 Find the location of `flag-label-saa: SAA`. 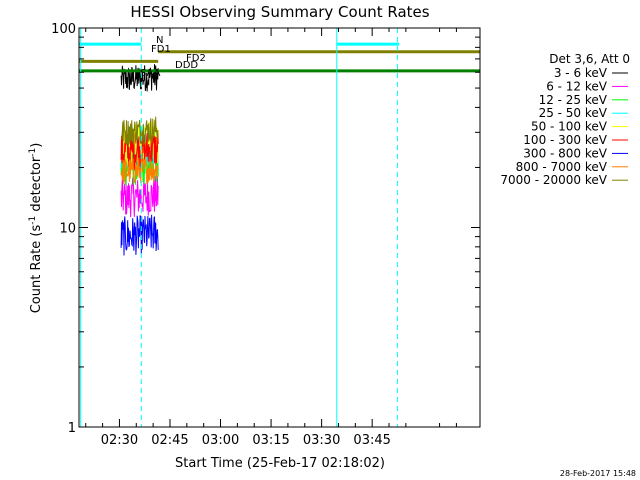

flag-label-saa: SAA is located at coordinates (150, 73).